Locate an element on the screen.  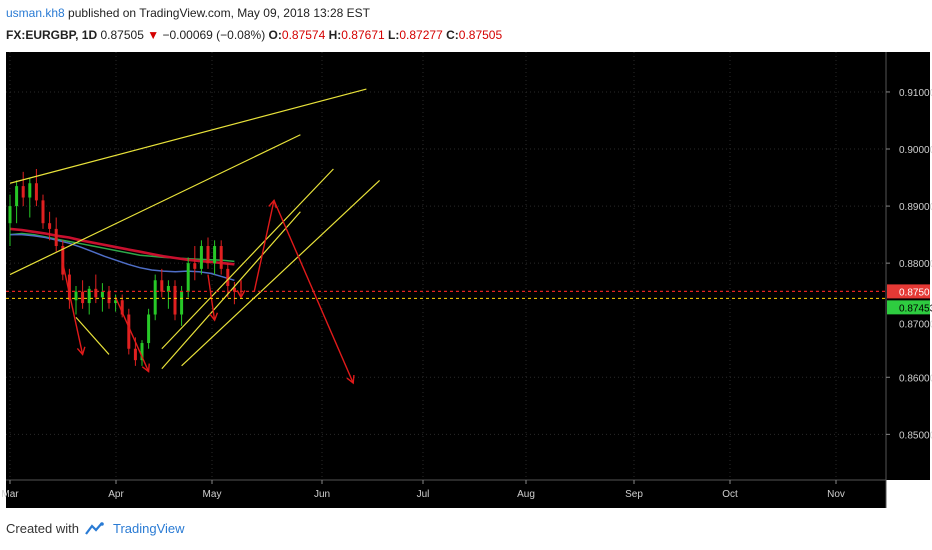
y-tick-label: 0.88000 is located at coordinates (915, 264).